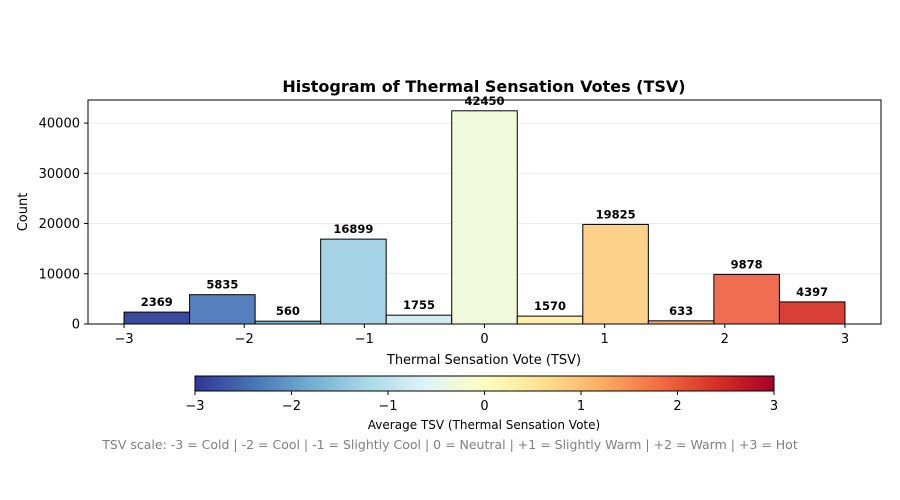 The width and height of the screenshot is (900, 500). Describe the element at coordinates (550, 306) in the screenshot. I see `bar-value-label: 1570` at that location.